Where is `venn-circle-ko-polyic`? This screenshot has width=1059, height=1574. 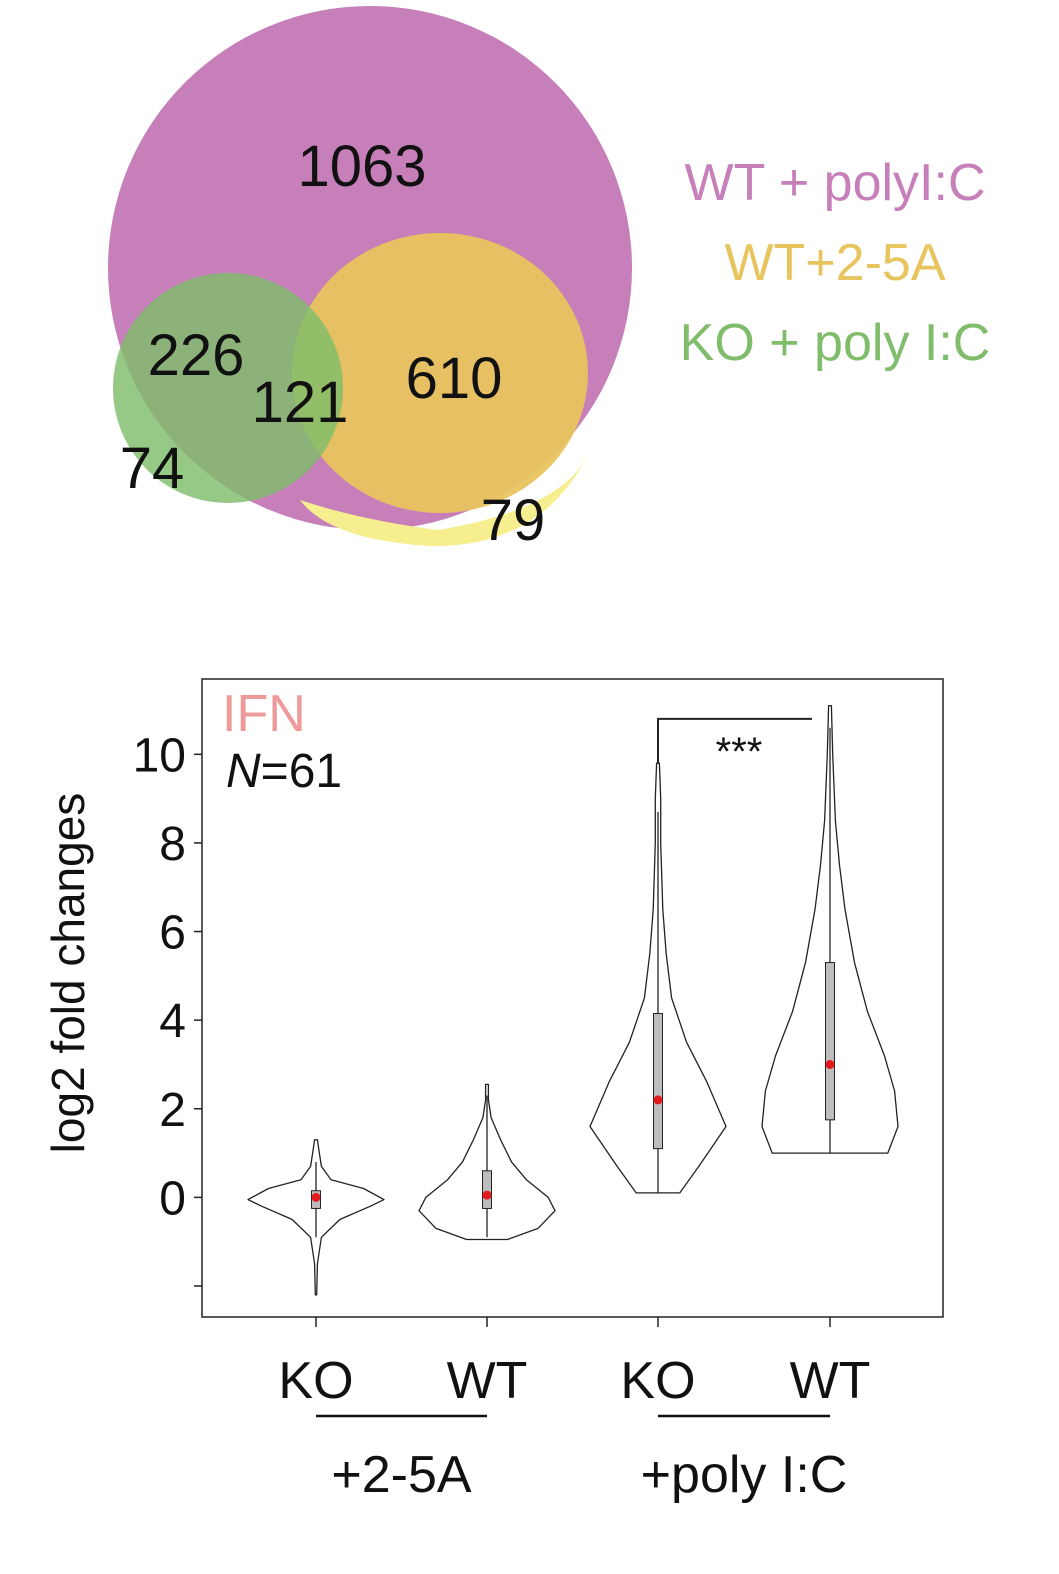
venn-circle-ko-polyic is located at coordinates (228, 388).